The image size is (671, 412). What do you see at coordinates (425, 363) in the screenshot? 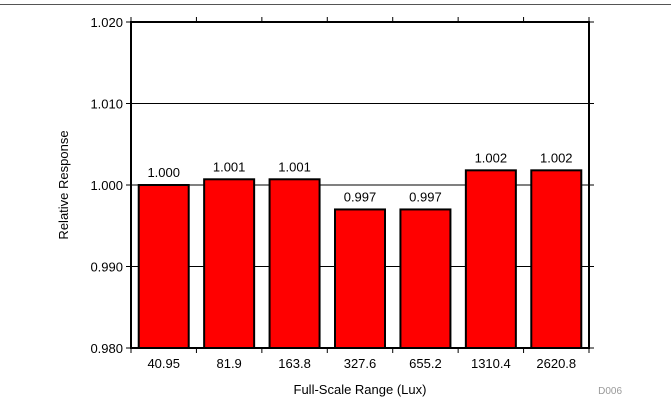
I see `x-tick-label: 655.2` at bounding box center [425, 363].